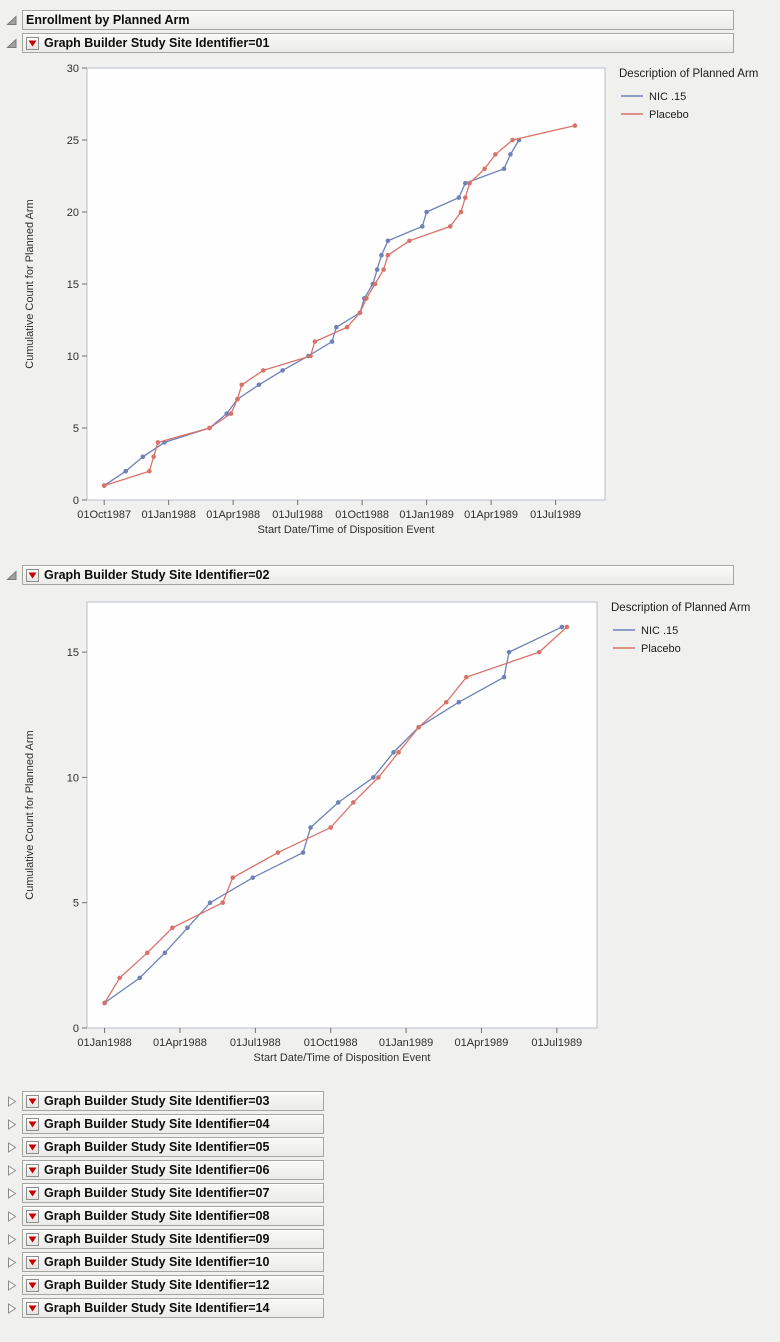 This screenshot has height=1342, width=780. What do you see at coordinates (157, 1101) in the screenshot?
I see `section-title: Graph Builder Study Site Identifier=03` at bounding box center [157, 1101].